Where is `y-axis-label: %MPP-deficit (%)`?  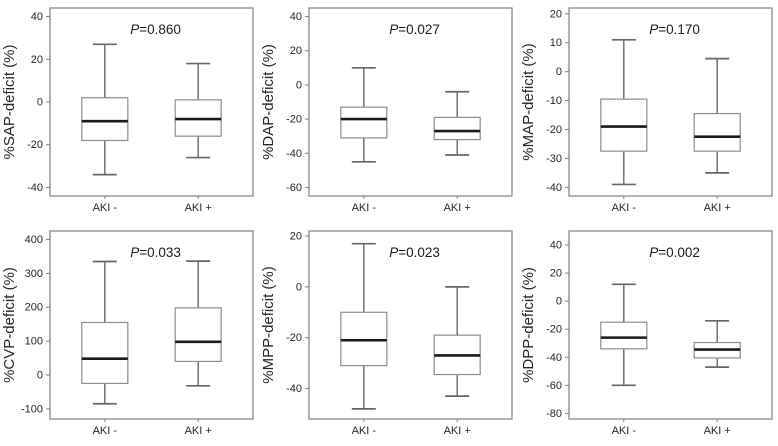
y-axis-label: %MPP-deficit (%) is located at coordinates (268, 325).